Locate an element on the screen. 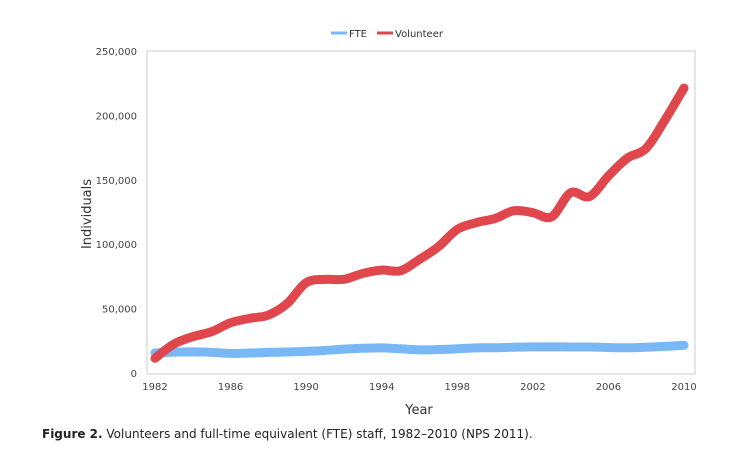 The width and height of the screenshot is (740, 453). series-line-fte is located at coordinates (419, 349).